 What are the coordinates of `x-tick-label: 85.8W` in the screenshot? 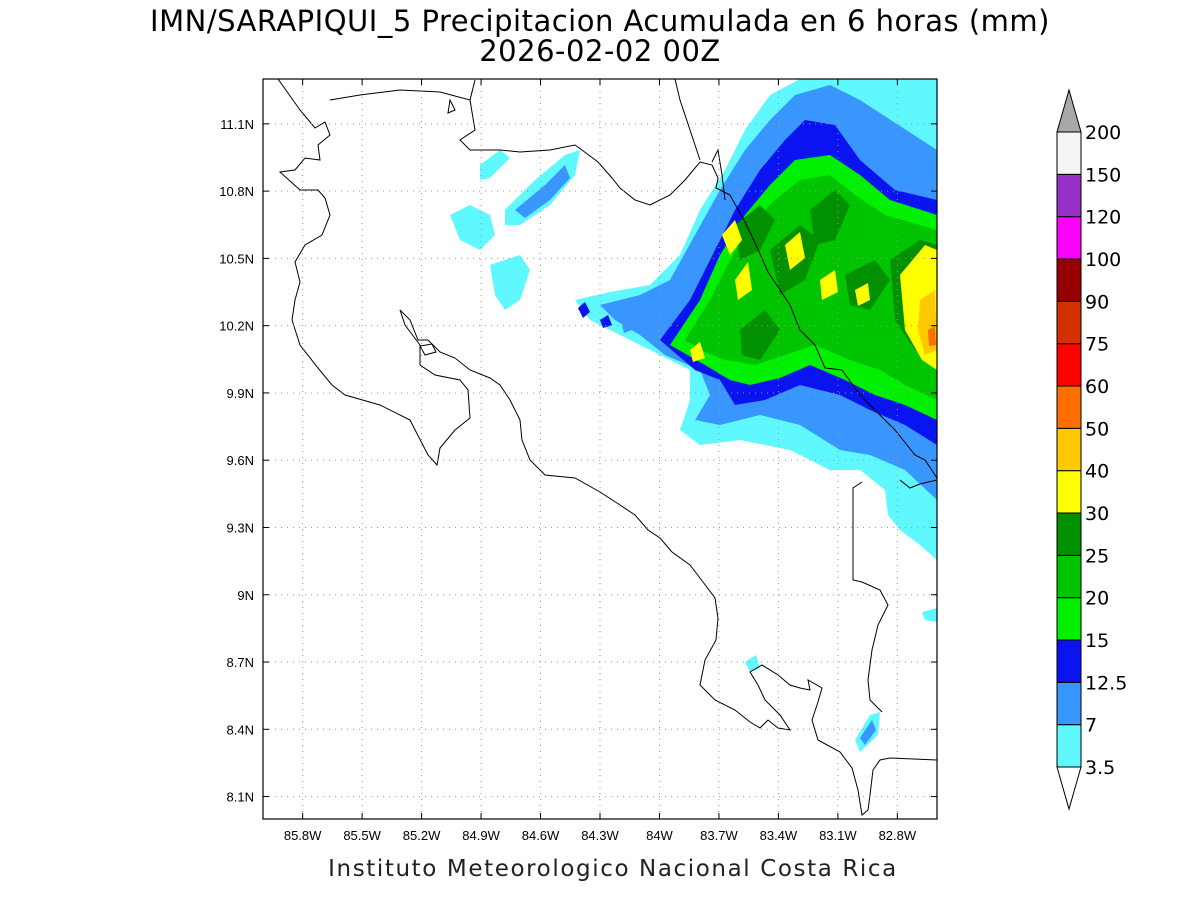 It's located at (303, 835).